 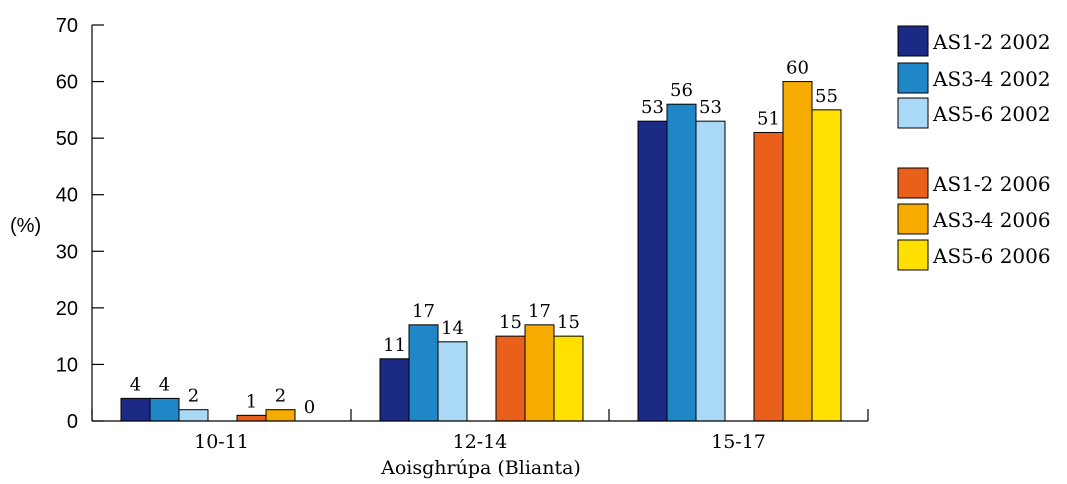 I want to click on data-label: 14, so click(x=452, y=328).